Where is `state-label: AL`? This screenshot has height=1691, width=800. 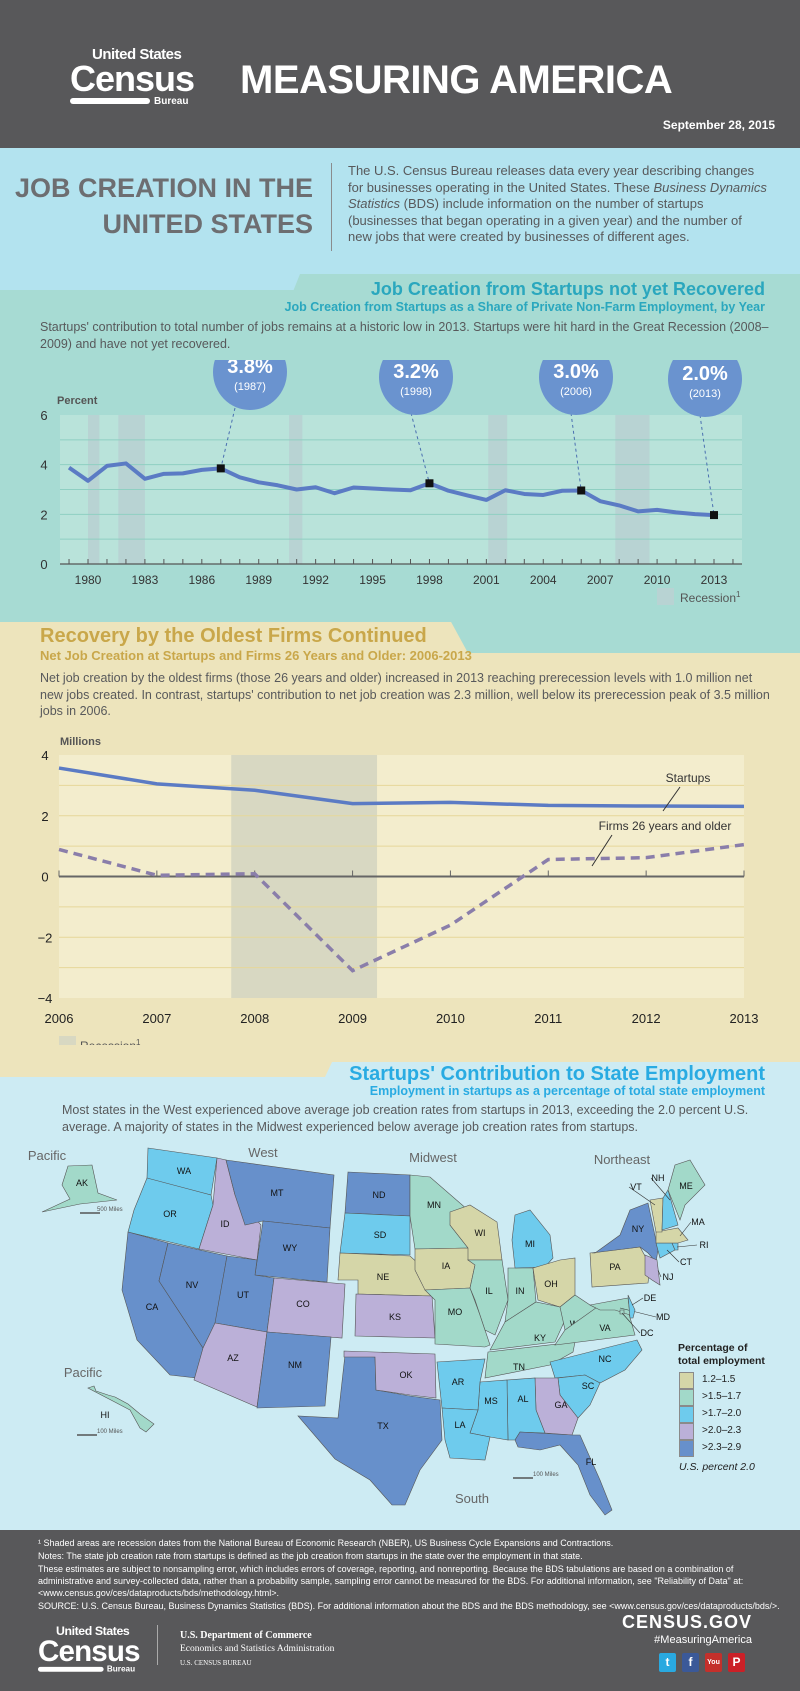
state-label: AL is located at coordinates (522, 1399).